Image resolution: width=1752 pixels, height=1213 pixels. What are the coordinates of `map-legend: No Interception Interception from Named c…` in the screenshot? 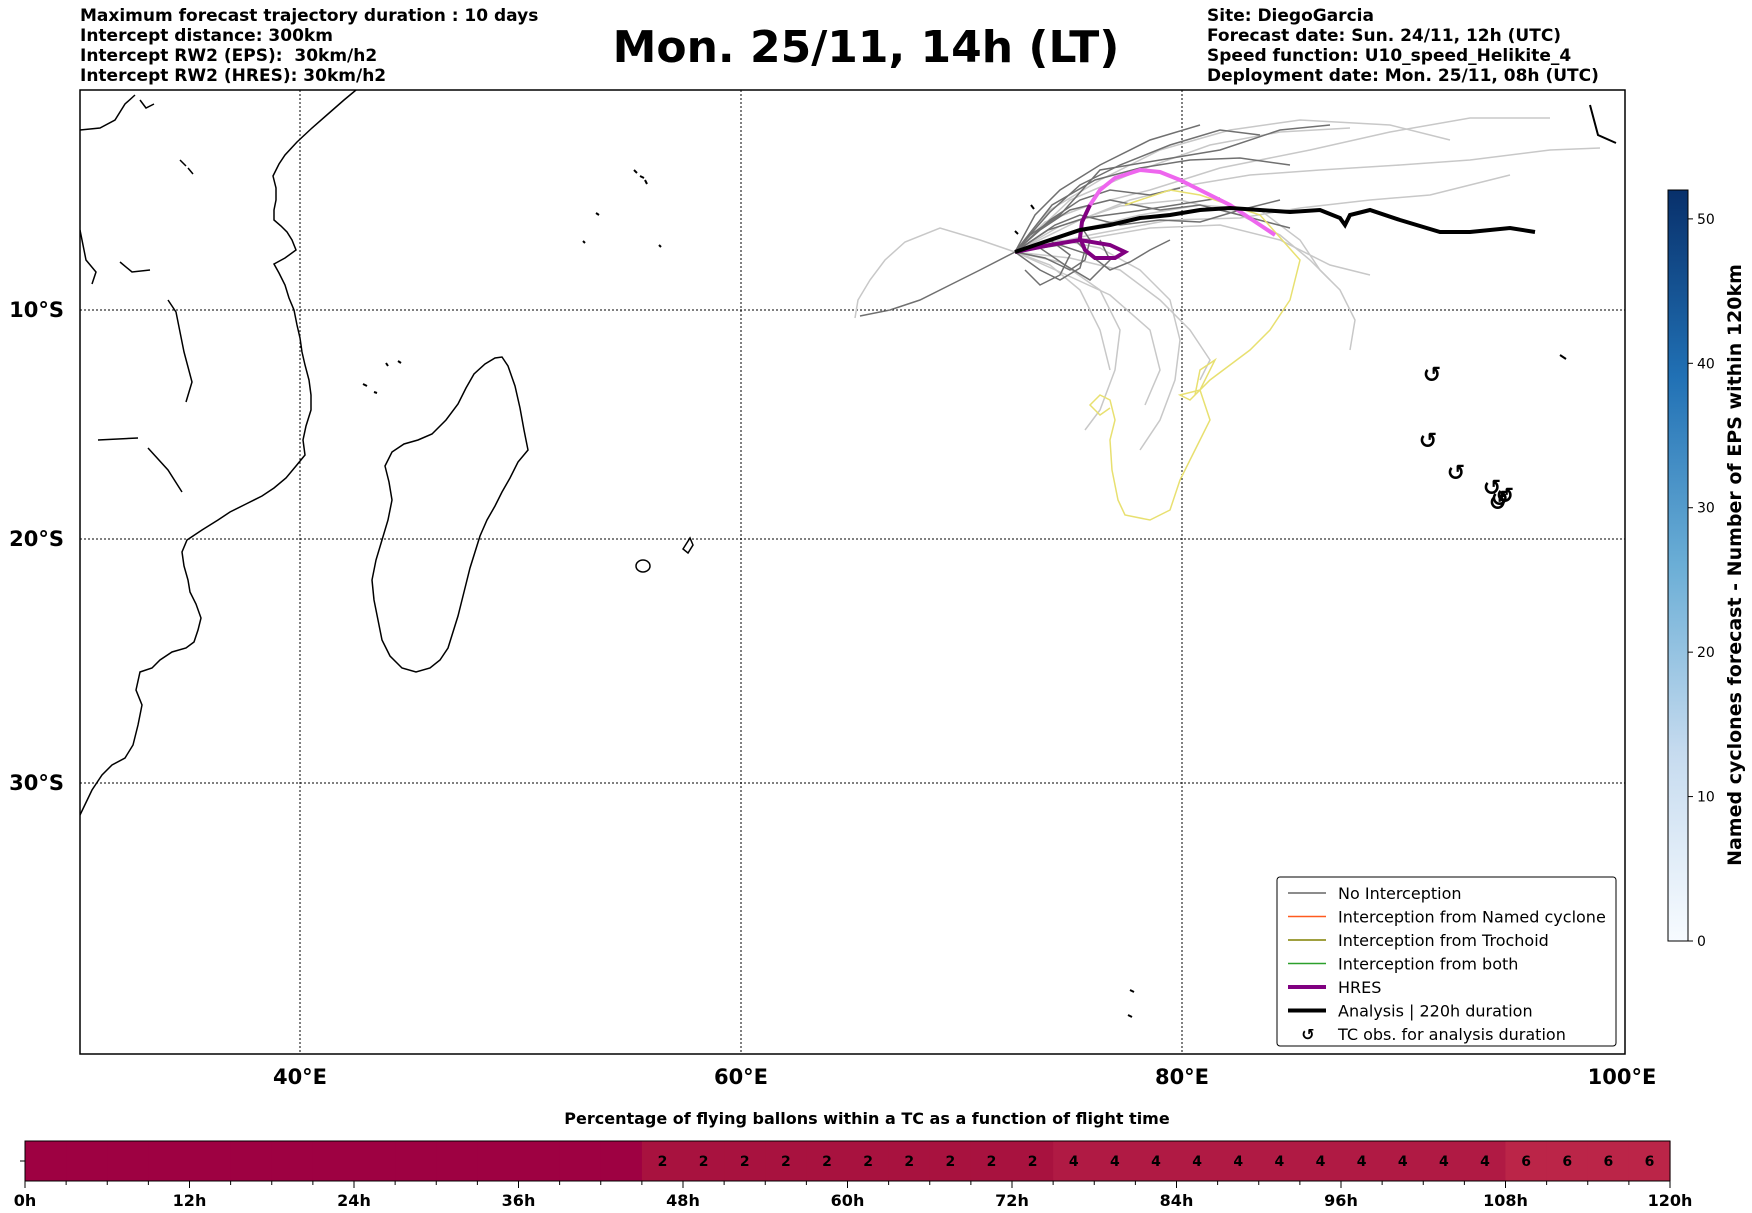 It's located at (1446, 961).